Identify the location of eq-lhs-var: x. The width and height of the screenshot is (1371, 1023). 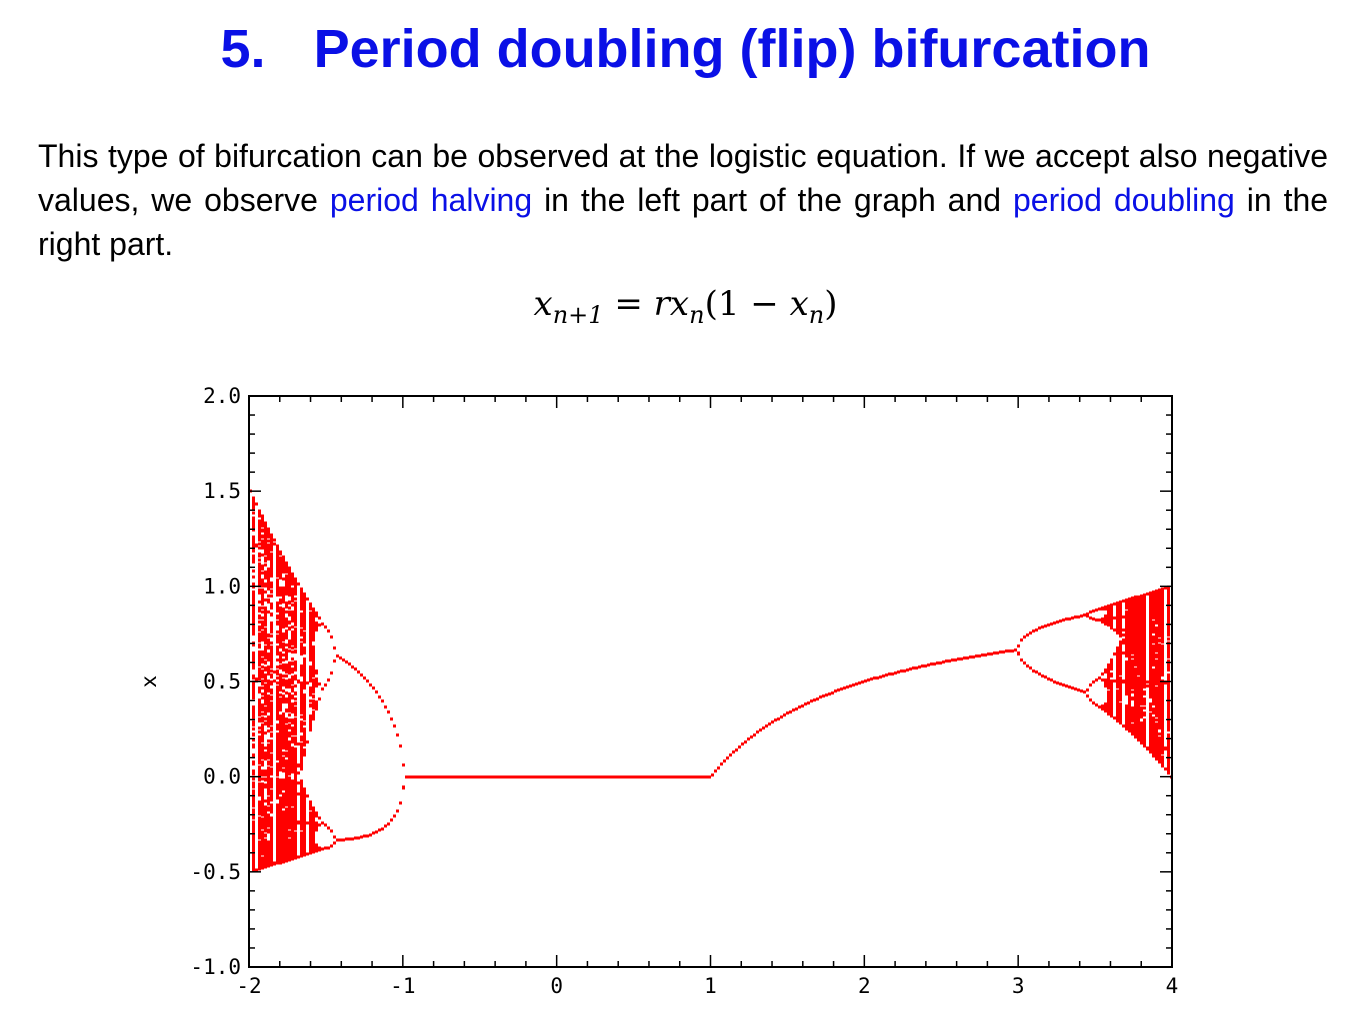
(543, 304).